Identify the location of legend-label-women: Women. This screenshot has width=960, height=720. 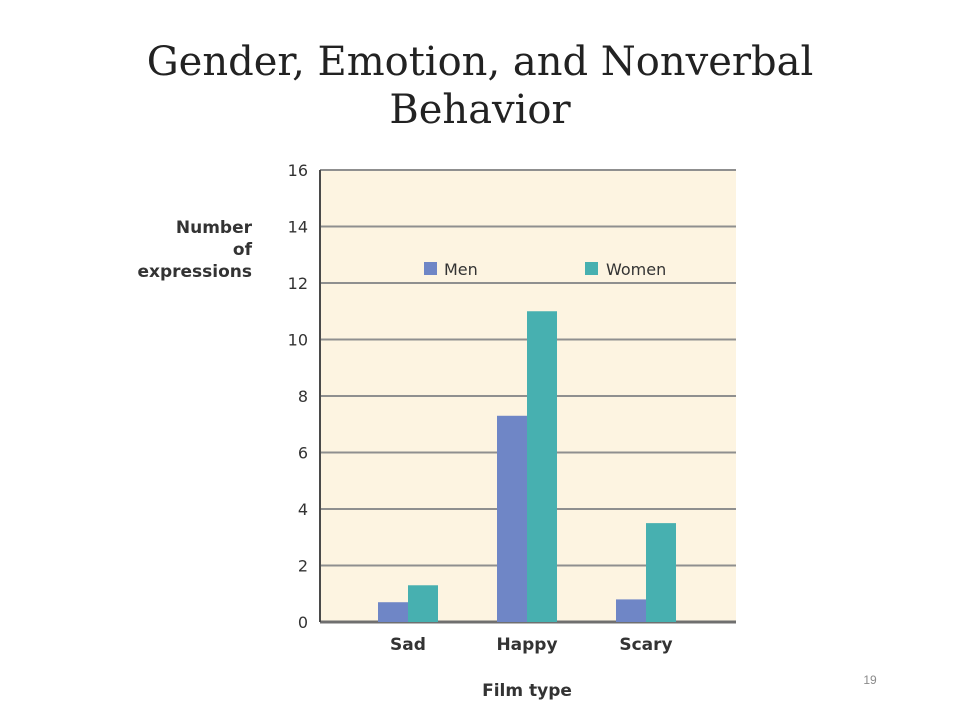
(636, 269).